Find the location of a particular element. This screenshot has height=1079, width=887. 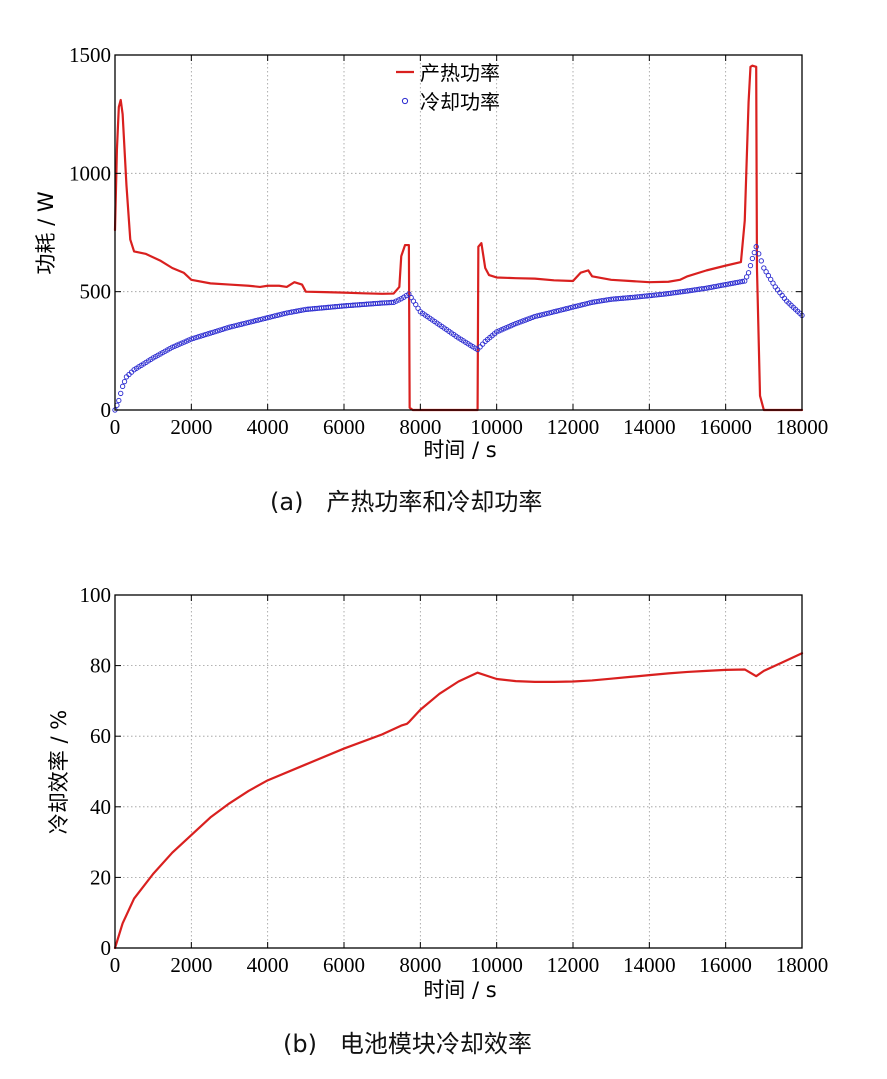

chart-a-y-label: 功耗 / W is located at coordinates (46, 232).